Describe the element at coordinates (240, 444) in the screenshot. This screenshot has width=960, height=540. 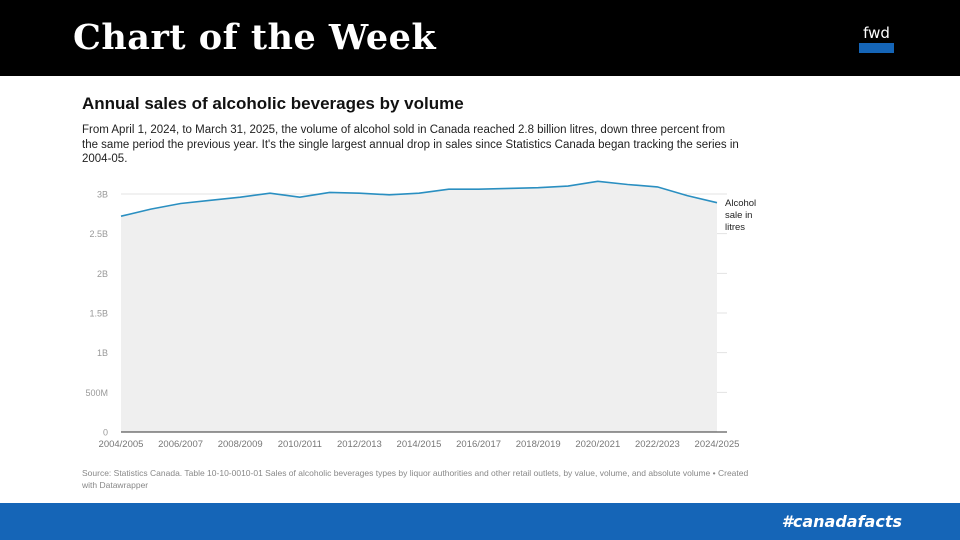
I see `x-tick-label: 2008/2009` at that location.